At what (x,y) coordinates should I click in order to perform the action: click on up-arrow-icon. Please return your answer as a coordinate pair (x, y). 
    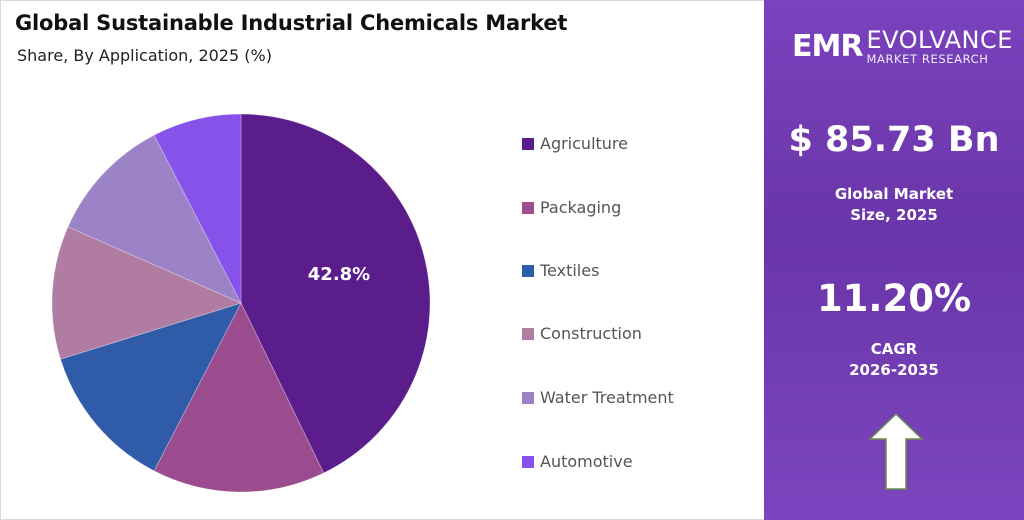
    Looking at the image, I should click on (896, 451).